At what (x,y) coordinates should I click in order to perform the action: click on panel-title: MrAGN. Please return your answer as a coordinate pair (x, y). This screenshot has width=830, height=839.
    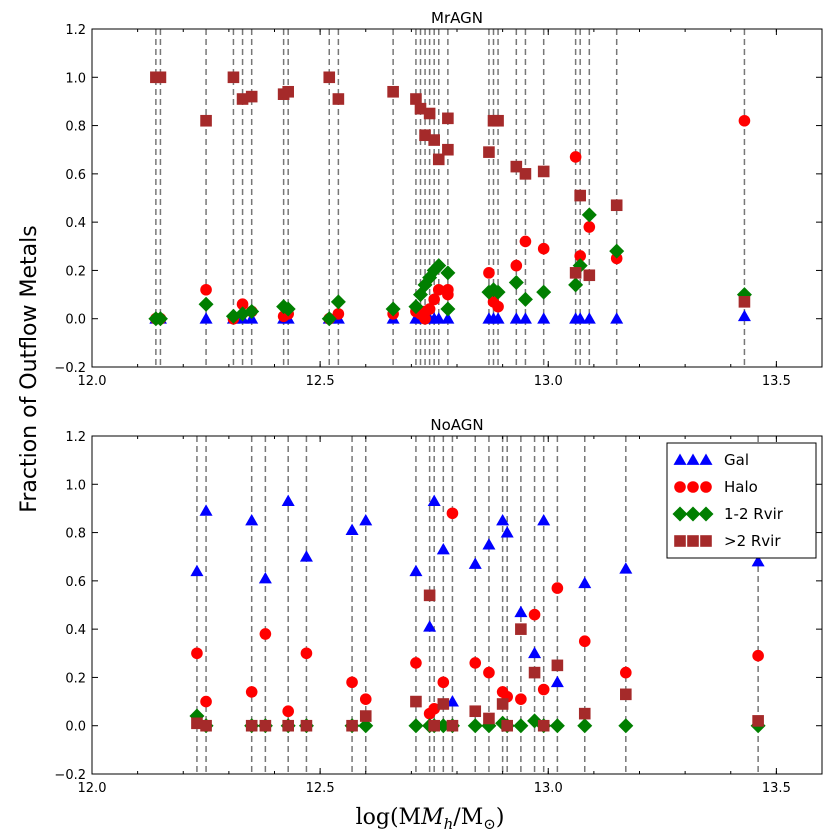
    Looking at the image, I should click on (457, 18).